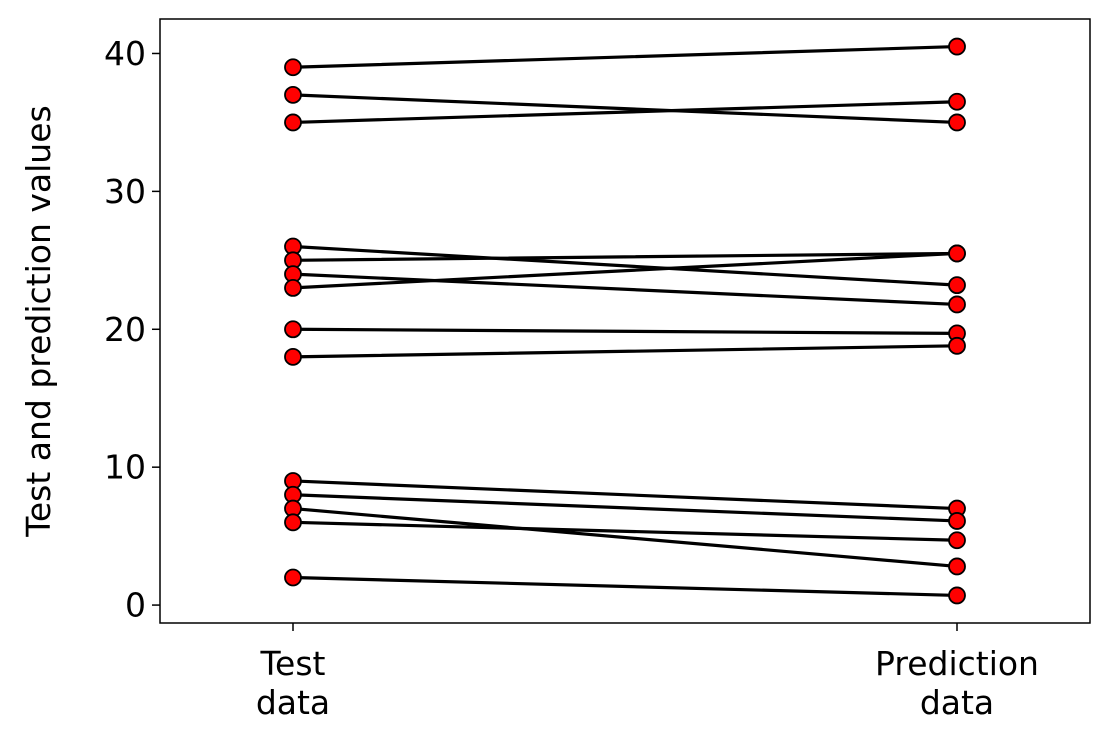 This screenshot has width=1110, height=749. I want to click on y-axis-label: Test and prediction values, so click(38, 321).